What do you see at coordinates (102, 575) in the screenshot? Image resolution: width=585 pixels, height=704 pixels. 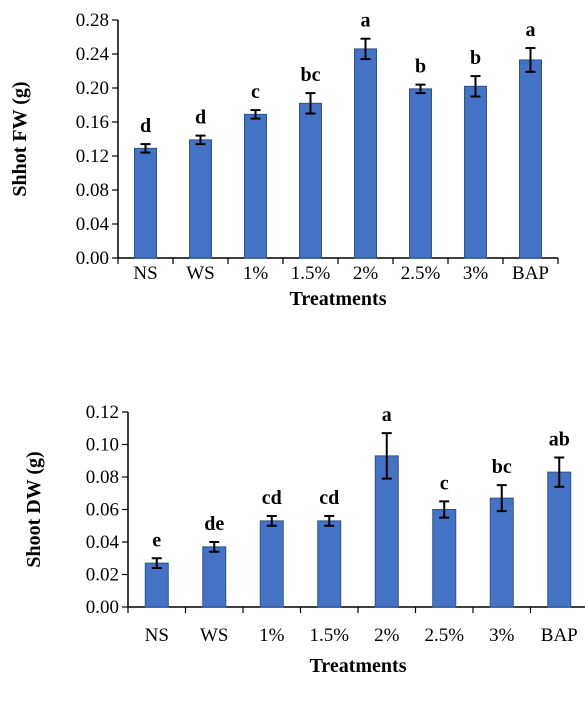 I see `y-tick-label: 0.02` at bounding box center [102, 575].